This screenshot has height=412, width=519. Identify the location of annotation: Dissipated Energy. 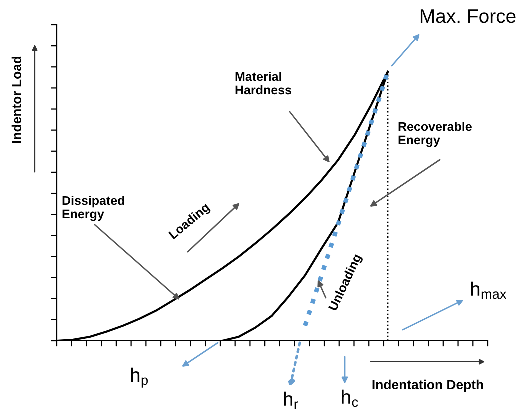
(93, 209).